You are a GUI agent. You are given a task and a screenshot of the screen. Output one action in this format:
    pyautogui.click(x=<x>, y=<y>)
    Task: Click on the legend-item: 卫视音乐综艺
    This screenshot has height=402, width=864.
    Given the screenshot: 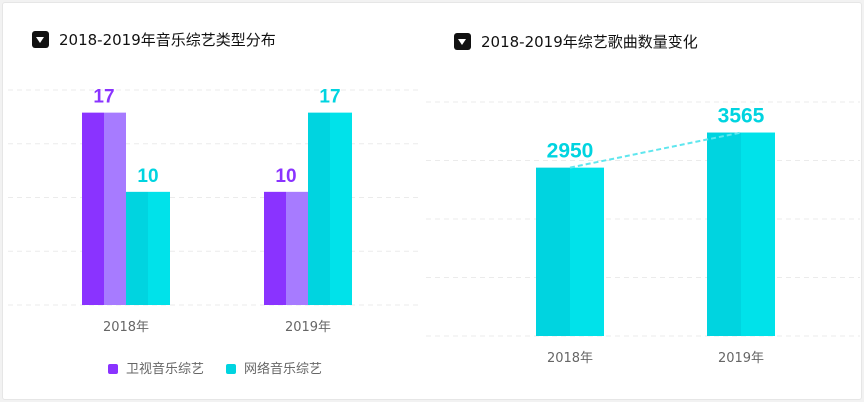 What is the action you would take?
    pyautogui.click(x=156, y=367)
    